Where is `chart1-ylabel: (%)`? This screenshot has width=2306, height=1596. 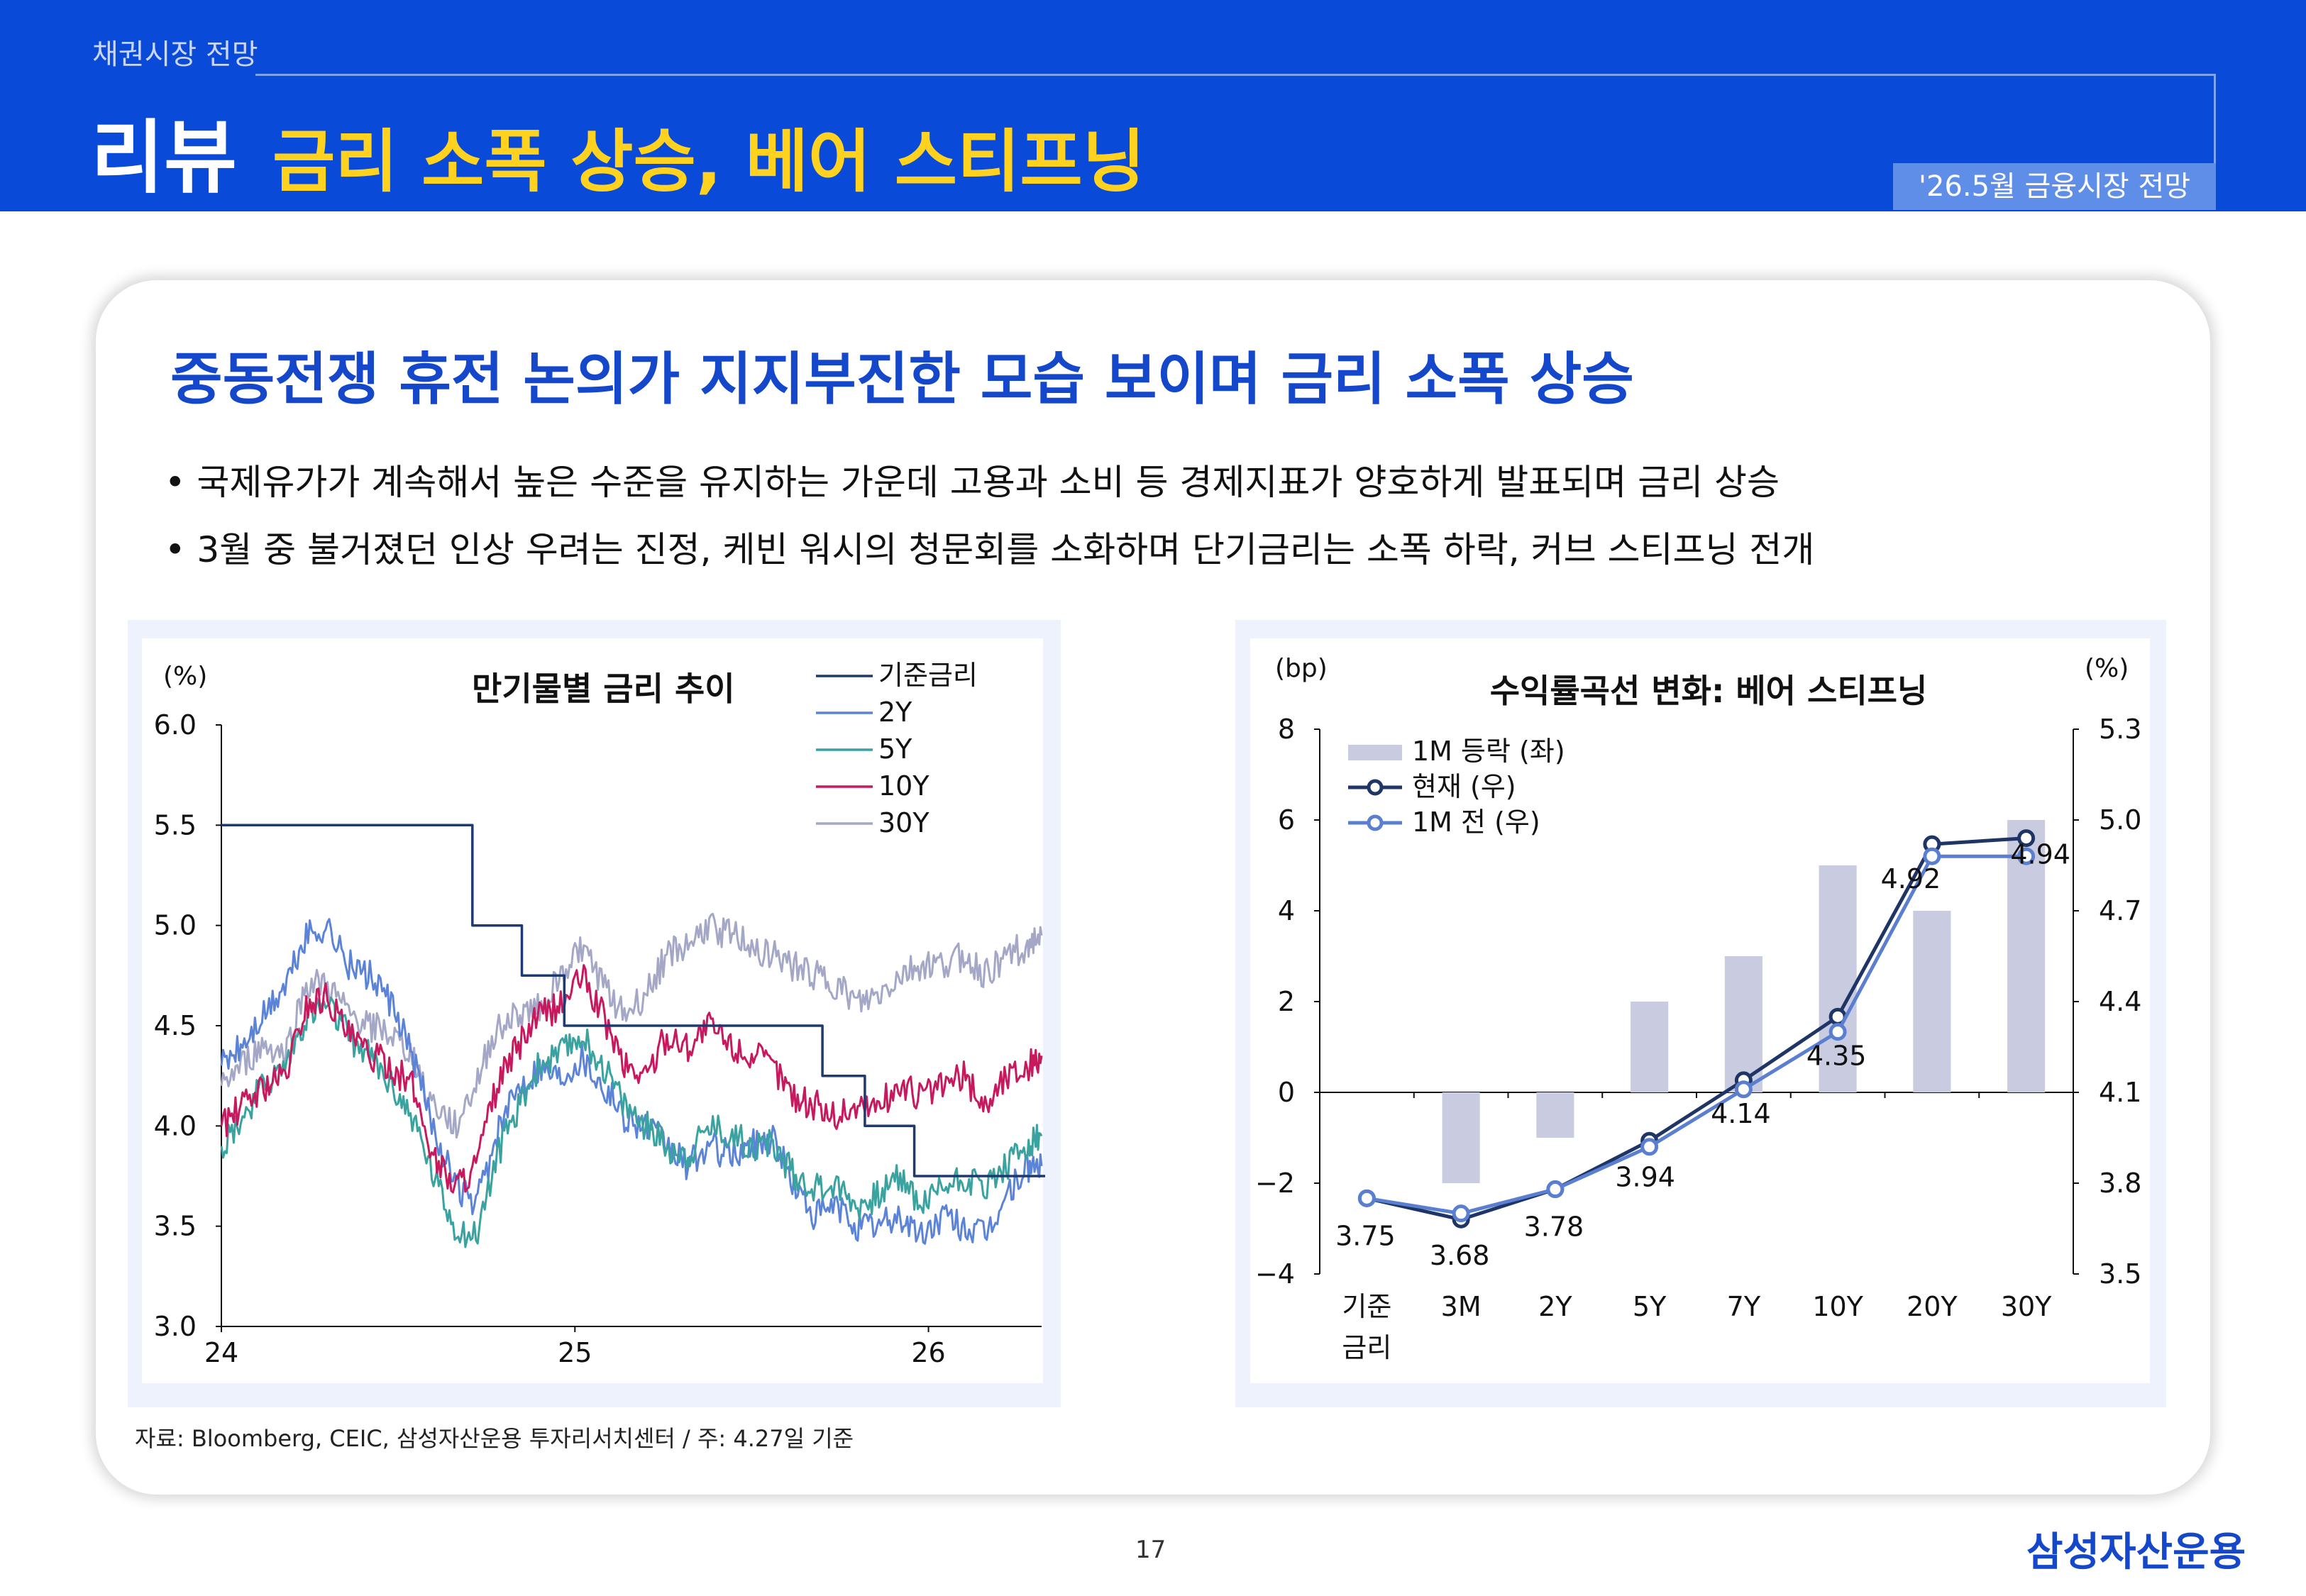
chart1-ylabel: (%) is located at coordinates (185, 676).